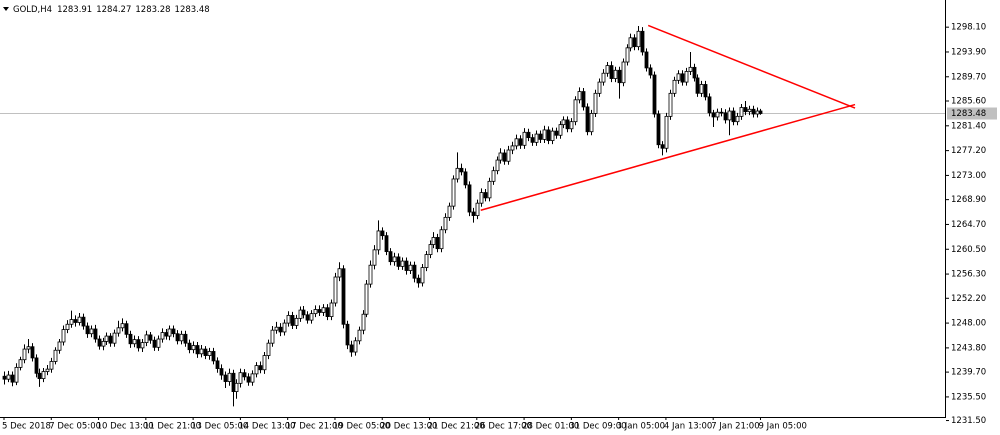  I want to click on y-tick-label: 1293.90, so click(968, 52).